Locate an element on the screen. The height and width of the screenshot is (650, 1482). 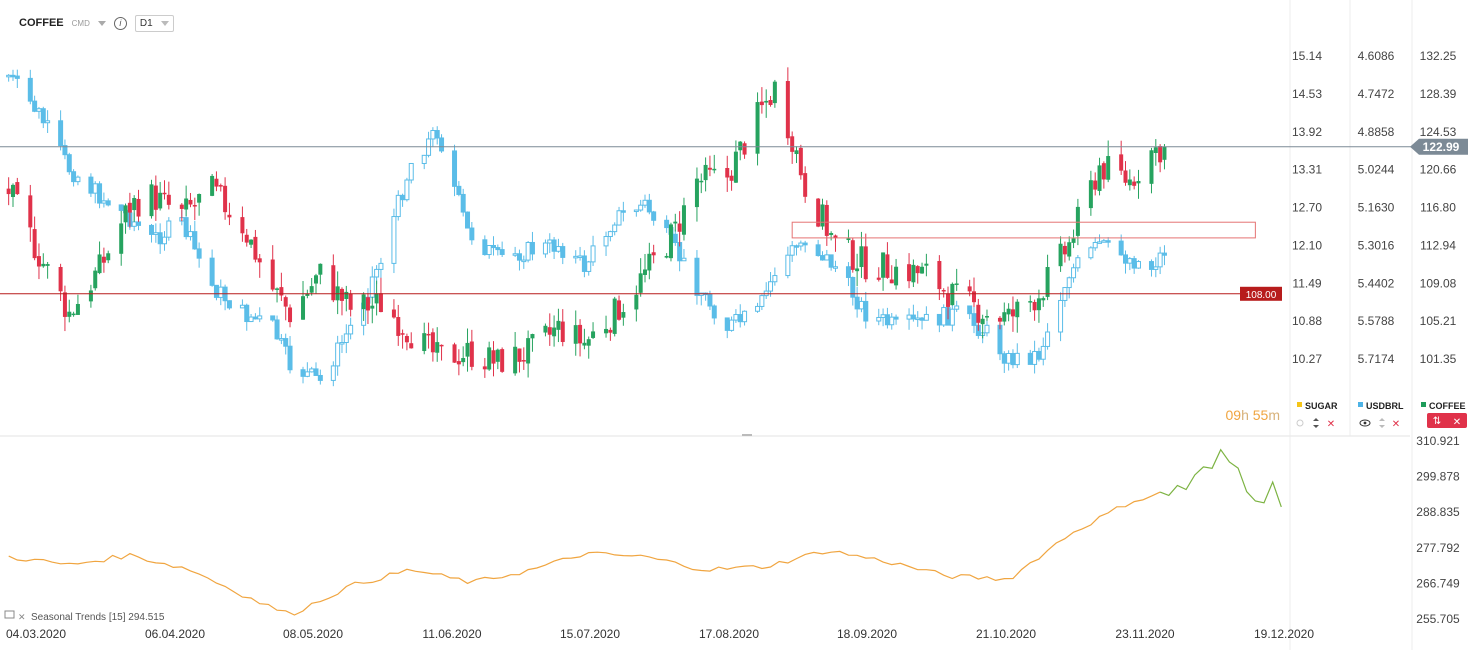
indicator-close-icon: ✕ is located at coordinates (22, 617).